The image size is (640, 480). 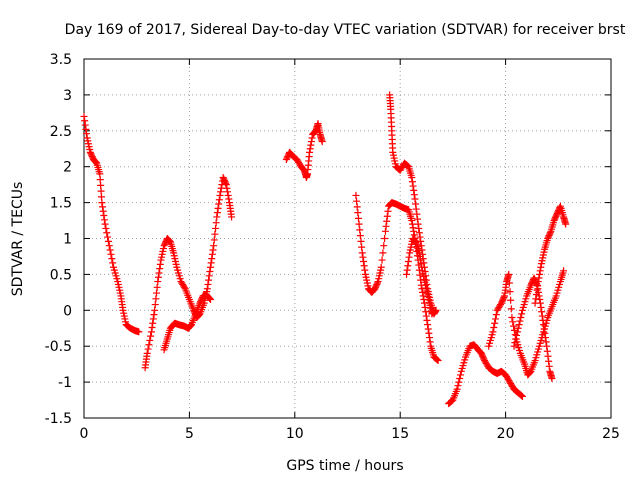 I want to click on y-tick-label: 2.5, so click(x=61, y=132).